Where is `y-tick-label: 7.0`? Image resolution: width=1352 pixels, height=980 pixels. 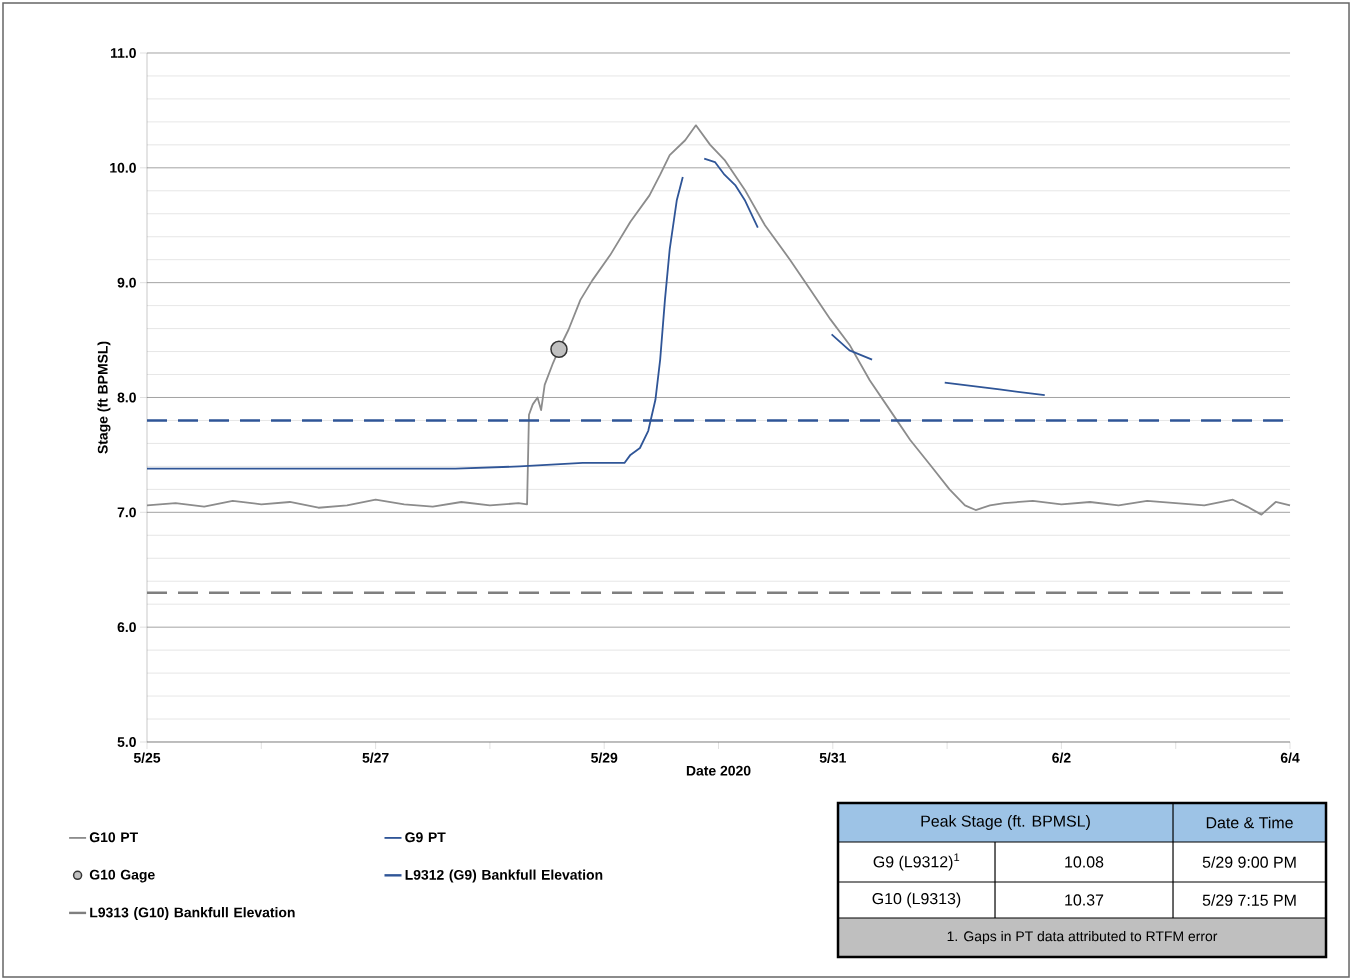 y-tick-label: 7.0 is located at coordinates (126, 512).